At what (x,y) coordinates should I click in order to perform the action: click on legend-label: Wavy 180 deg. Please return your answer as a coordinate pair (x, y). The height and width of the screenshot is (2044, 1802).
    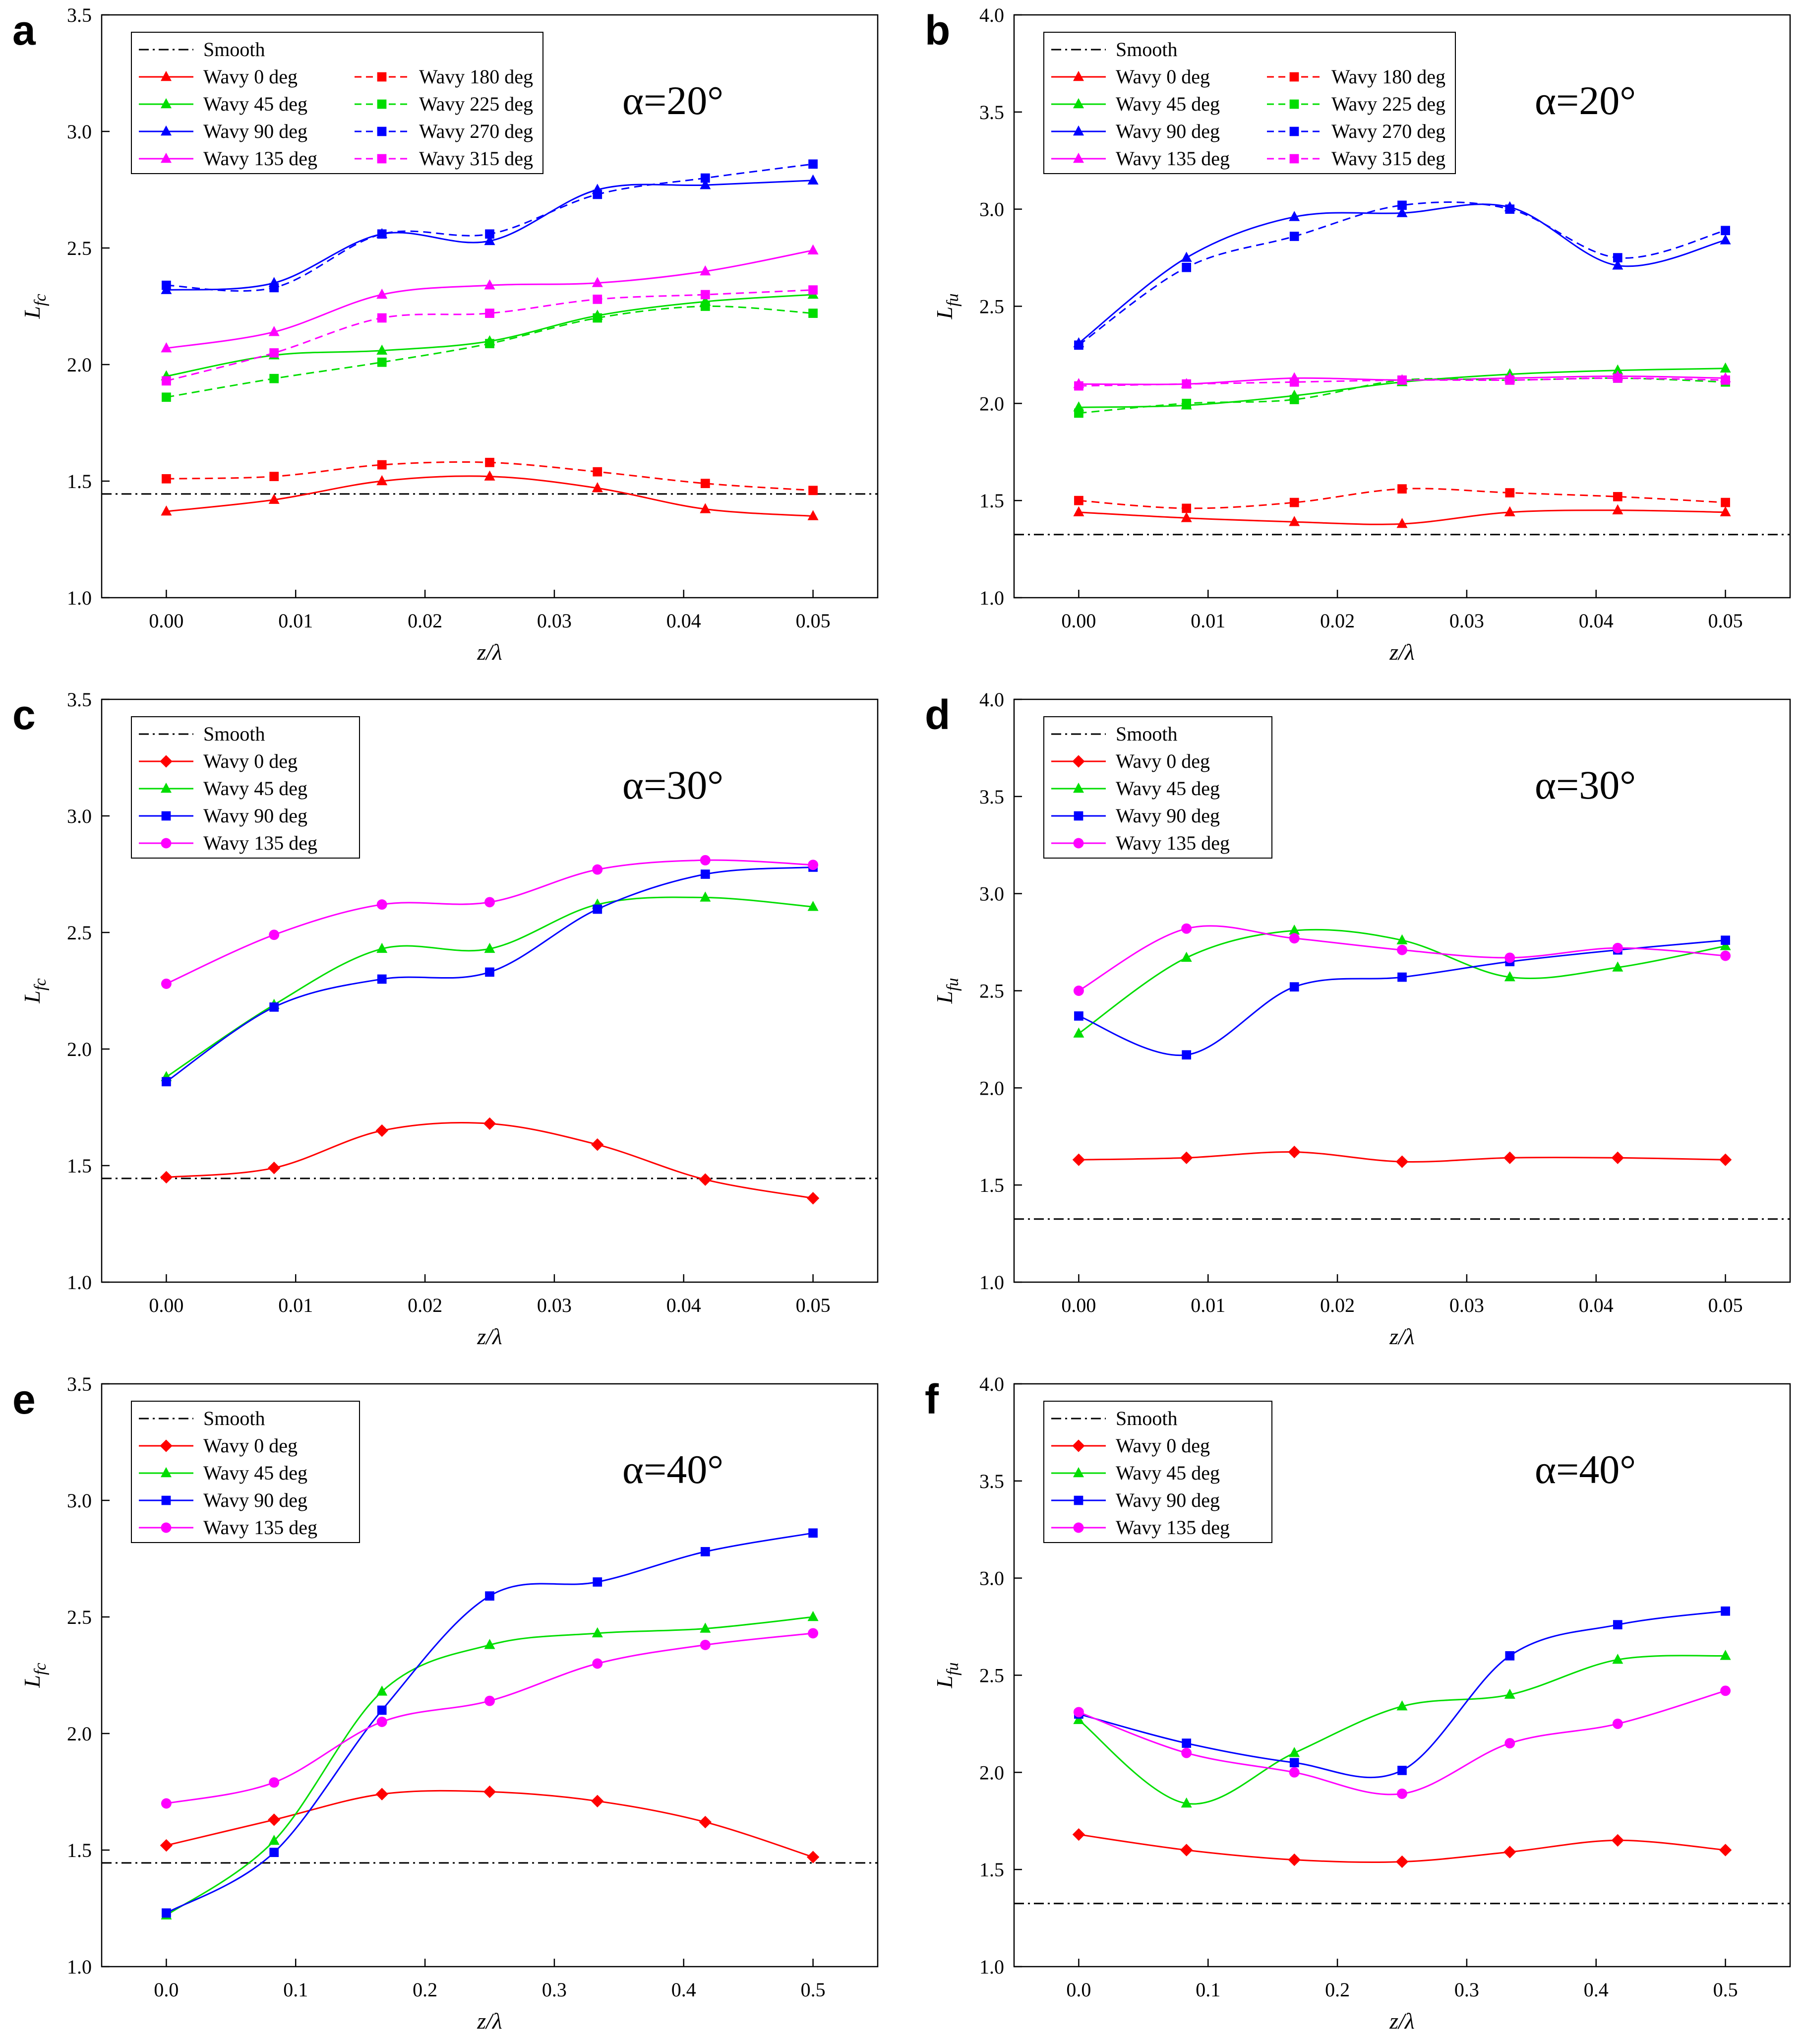
    Looking at the image, I should click on (476, 76).